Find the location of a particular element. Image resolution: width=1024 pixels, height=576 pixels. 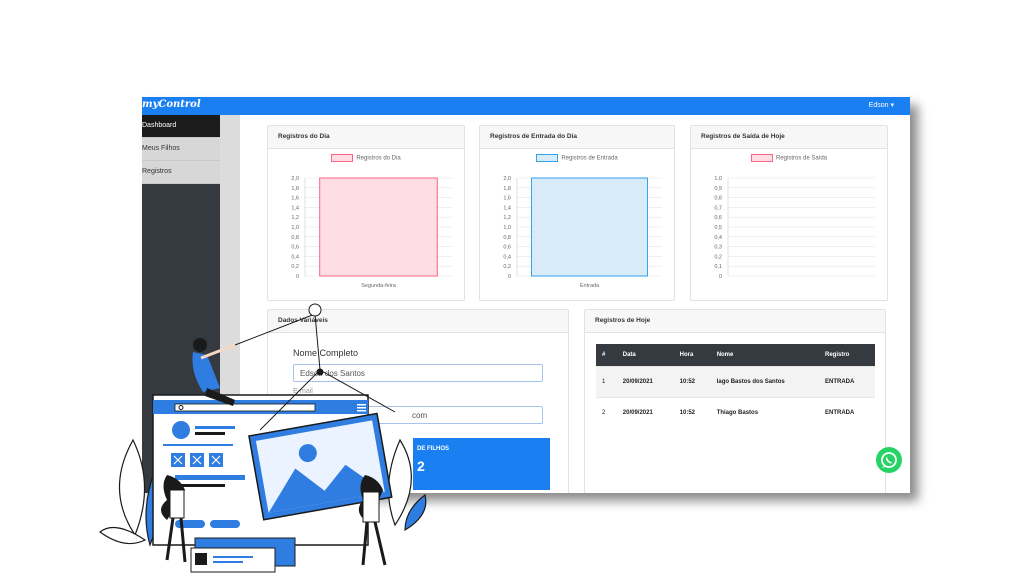

table-cell: Iago Bastos dos Santos is located at coordinates (764, 382).